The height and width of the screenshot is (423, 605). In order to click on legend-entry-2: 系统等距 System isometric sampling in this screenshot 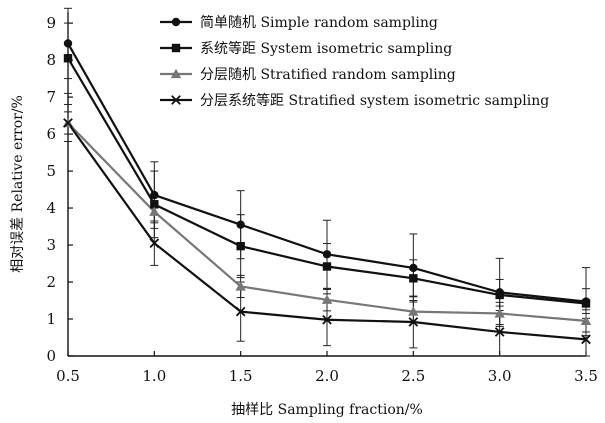, I will do `click(306, 48)`.